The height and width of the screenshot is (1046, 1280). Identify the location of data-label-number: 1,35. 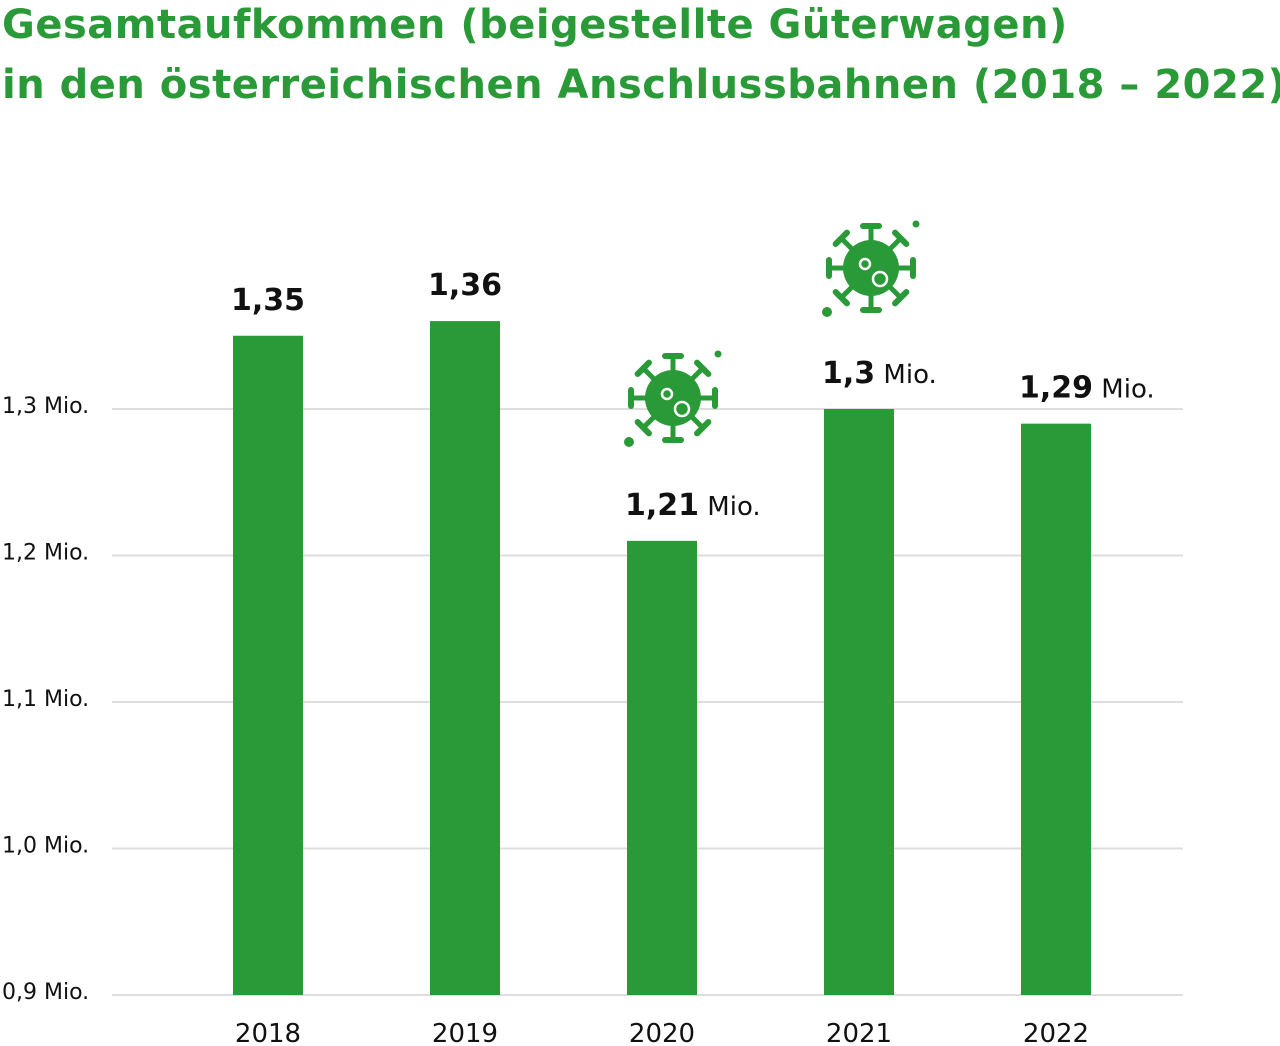
(268, 300).